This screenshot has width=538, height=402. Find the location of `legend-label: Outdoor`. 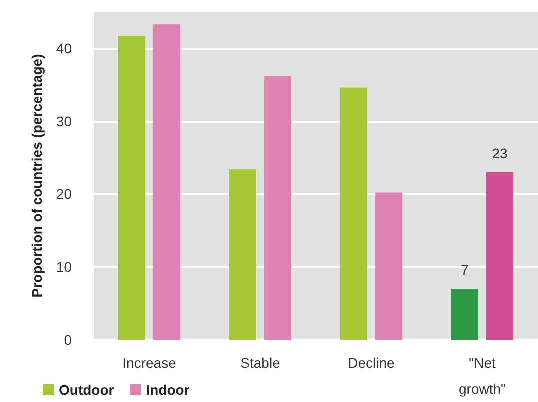

legend-label: Outdoor is located at coordinates (87, 390).